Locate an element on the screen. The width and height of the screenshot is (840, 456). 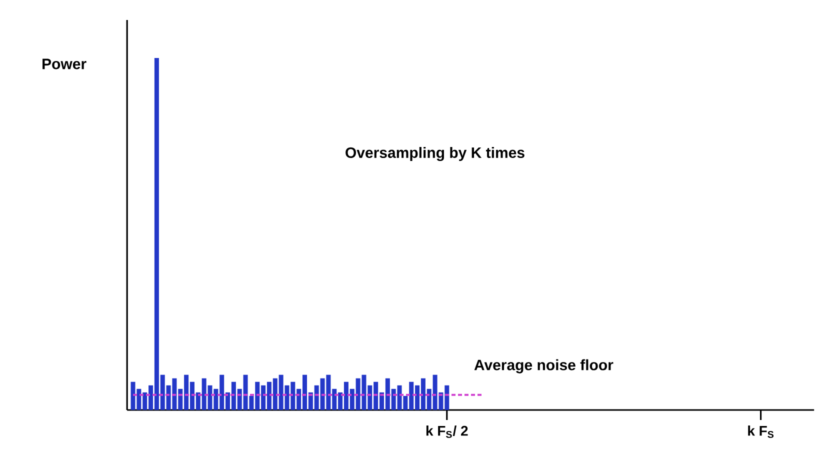
series-label: Average noise floor is located at coordinates (544, 366).